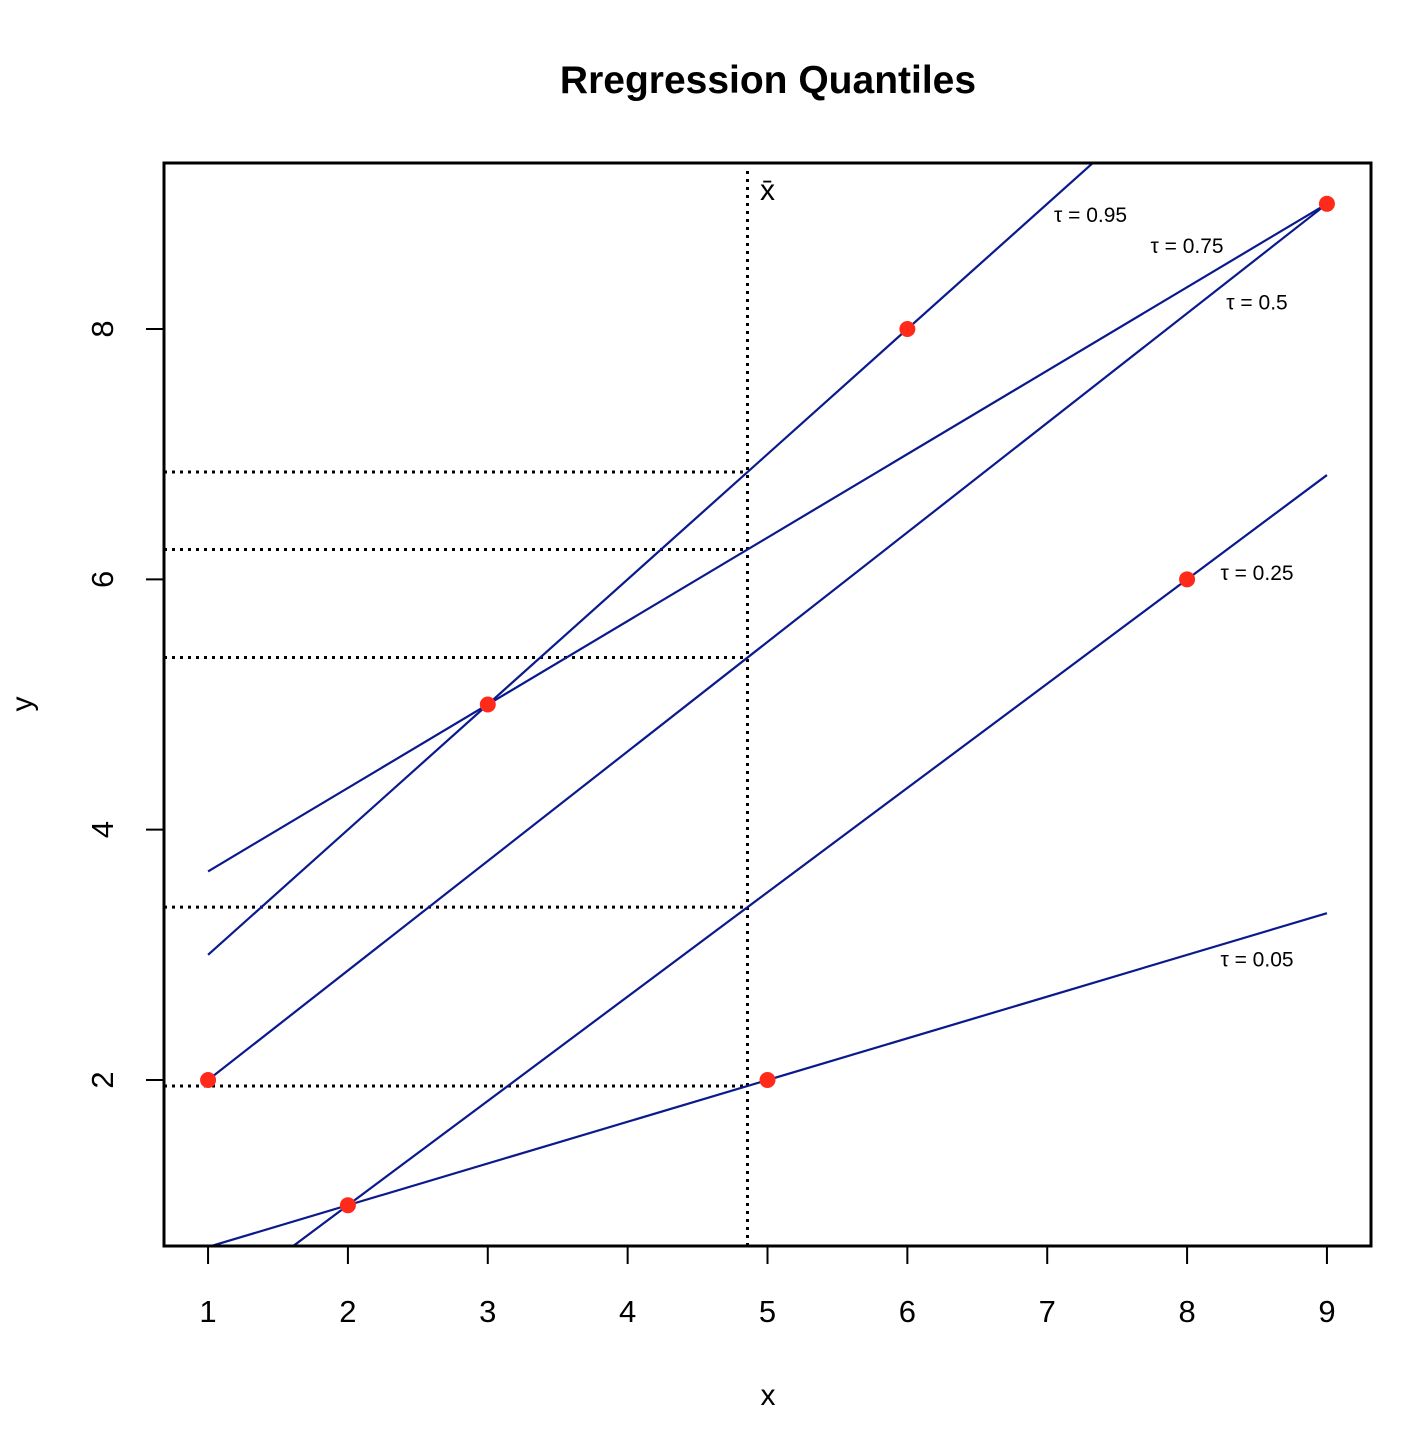 This screenshot has height=1438, width=1418. Describe the element at coordinates (1256, 302) in the screenshot. I see `quantile-label: τ = 0.5` at that location.